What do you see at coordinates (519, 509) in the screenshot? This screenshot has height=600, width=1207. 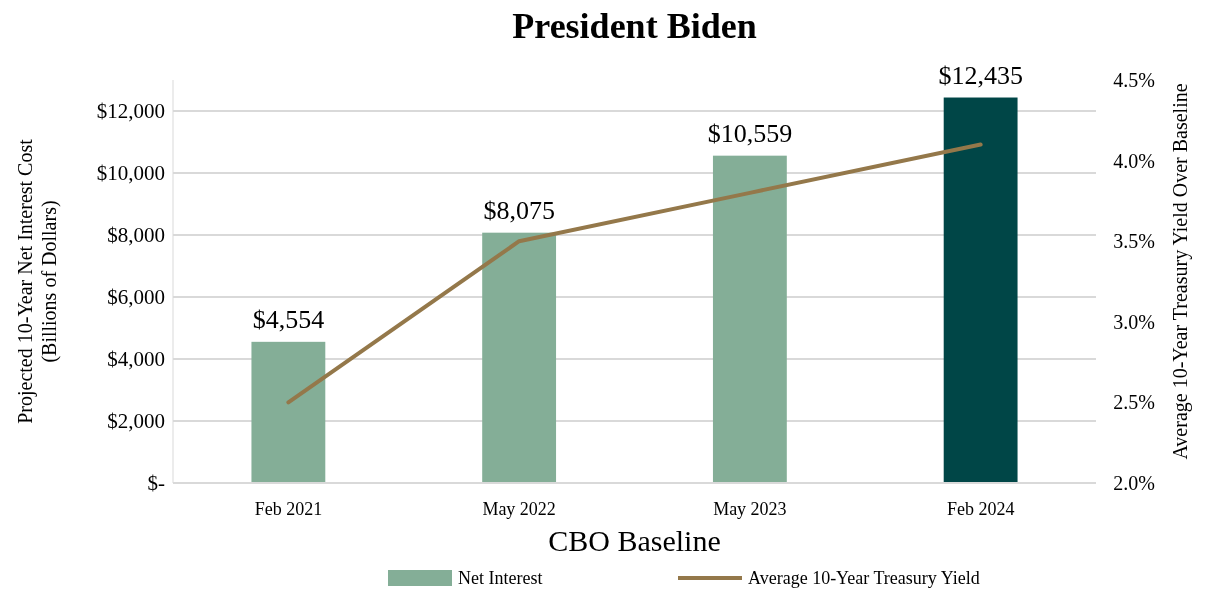 I see `x-tick-label: May 2022` at bounding box center [519, 509].